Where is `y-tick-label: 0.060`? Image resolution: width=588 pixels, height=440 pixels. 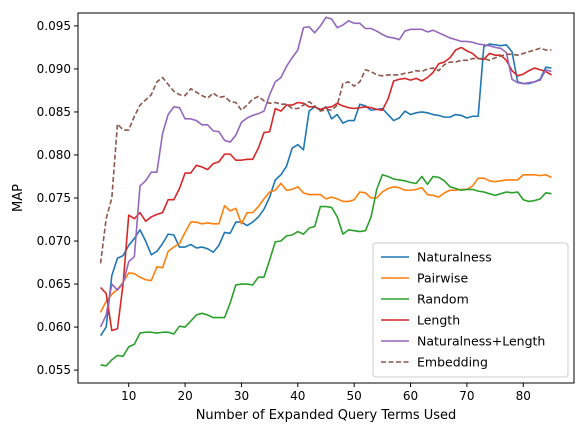
y-tick-label: 0.060 is located at coordinates (54, 327).